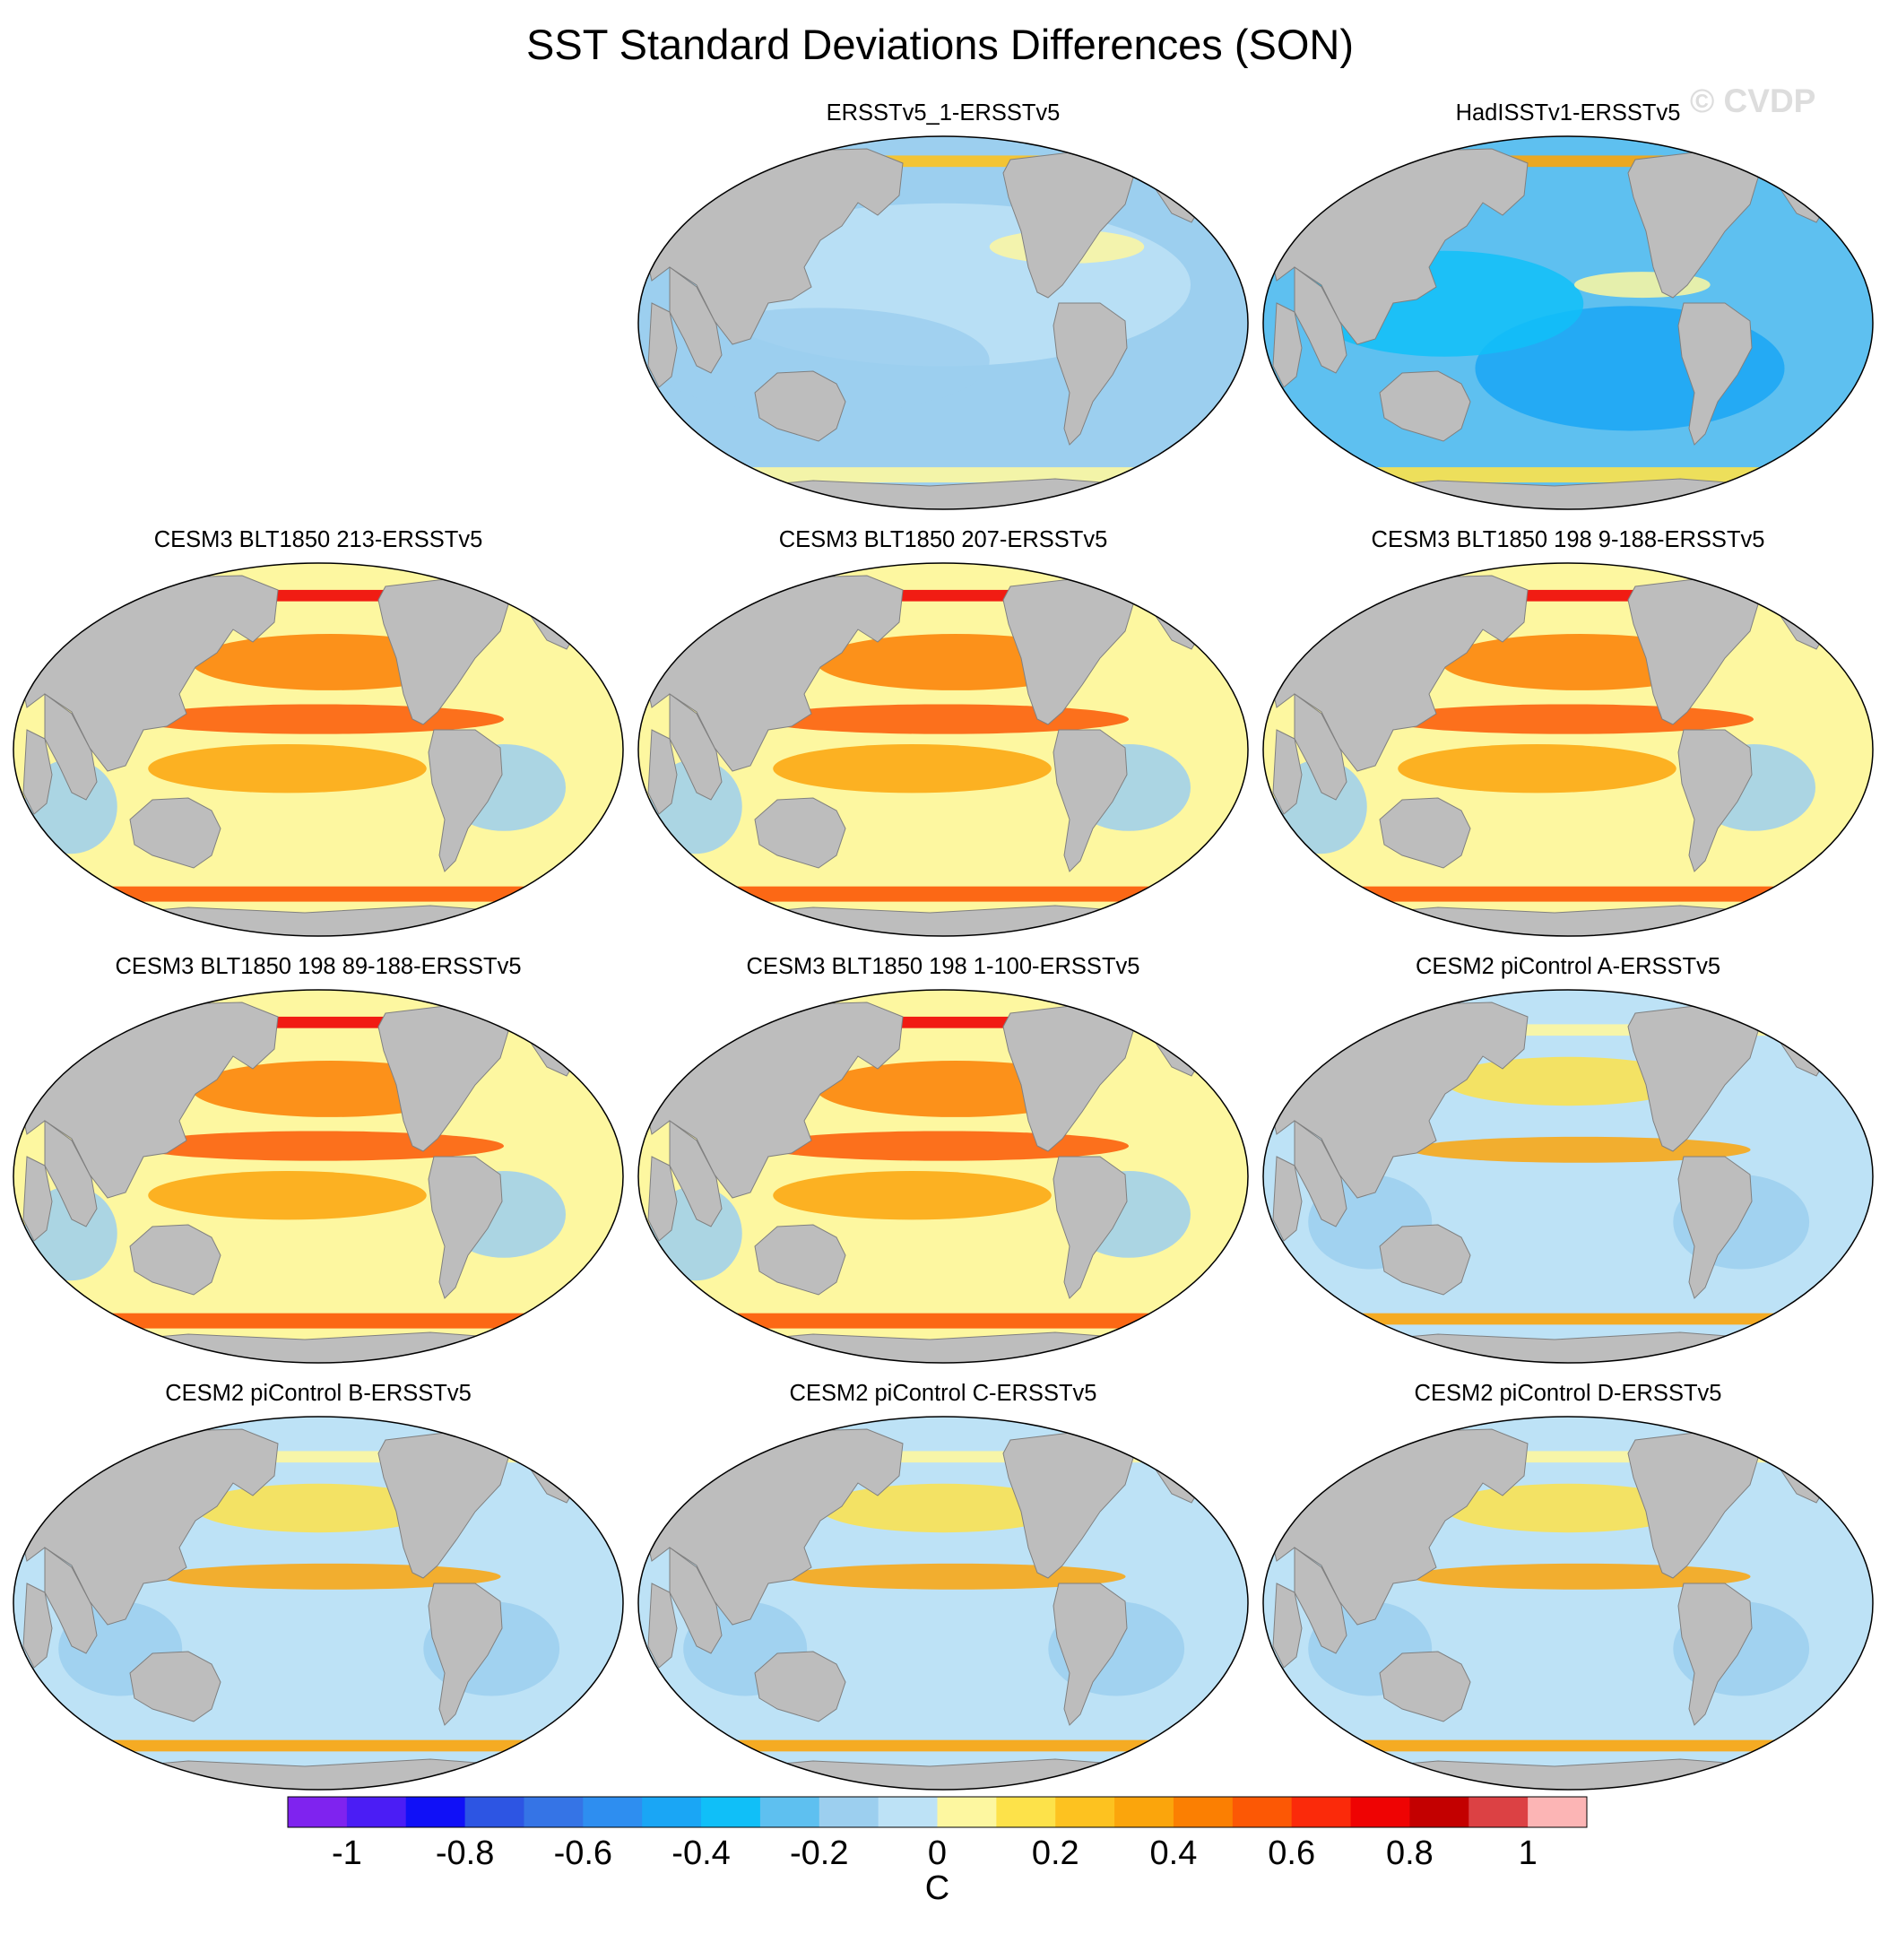  I want to click on map-panel: CESM2 piControl B-ERSSTv5, so click(318, 1591).